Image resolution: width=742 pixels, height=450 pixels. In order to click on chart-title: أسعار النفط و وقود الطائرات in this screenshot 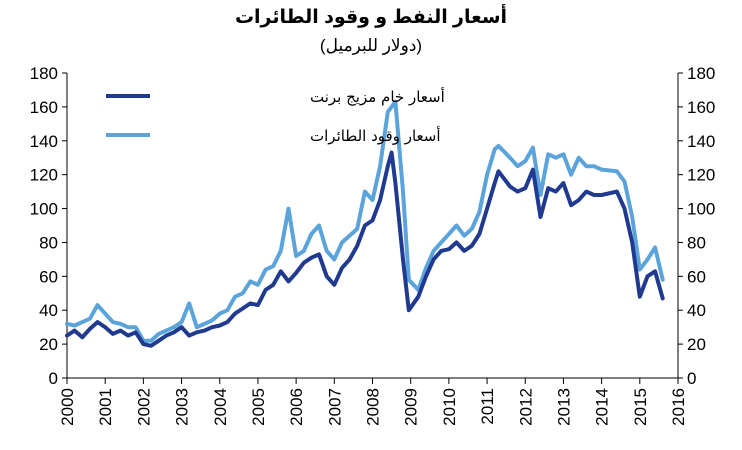, I will do `click(371, 17)`.